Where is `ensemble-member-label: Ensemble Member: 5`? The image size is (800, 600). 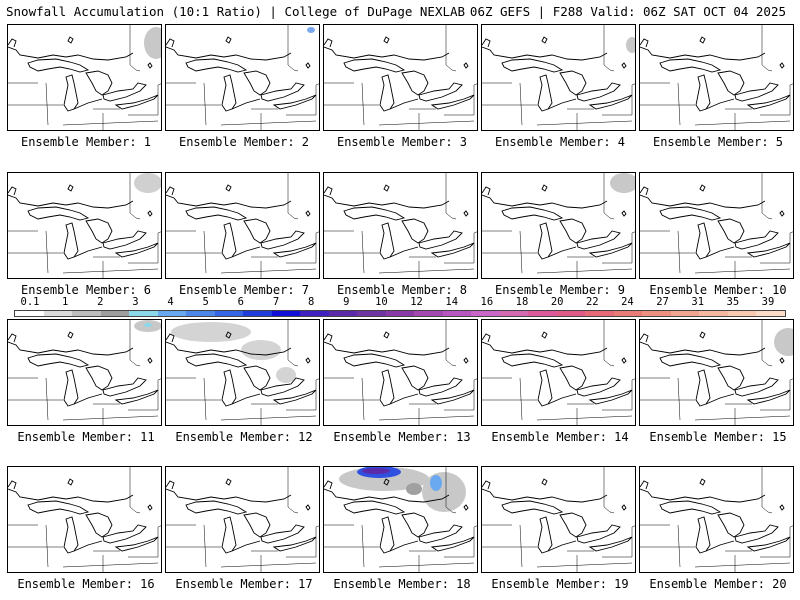 ensemble-member-label: Ensemble Member: 5 is located at coordinates (718, 142).